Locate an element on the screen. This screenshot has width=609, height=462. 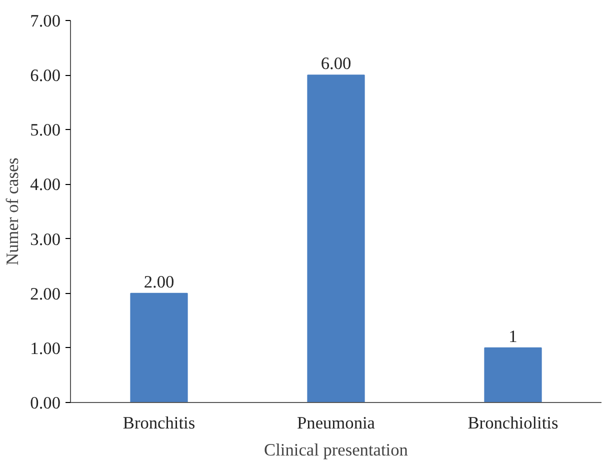
y-axis-title: Numer of cases is located at coordinates (12, 211).